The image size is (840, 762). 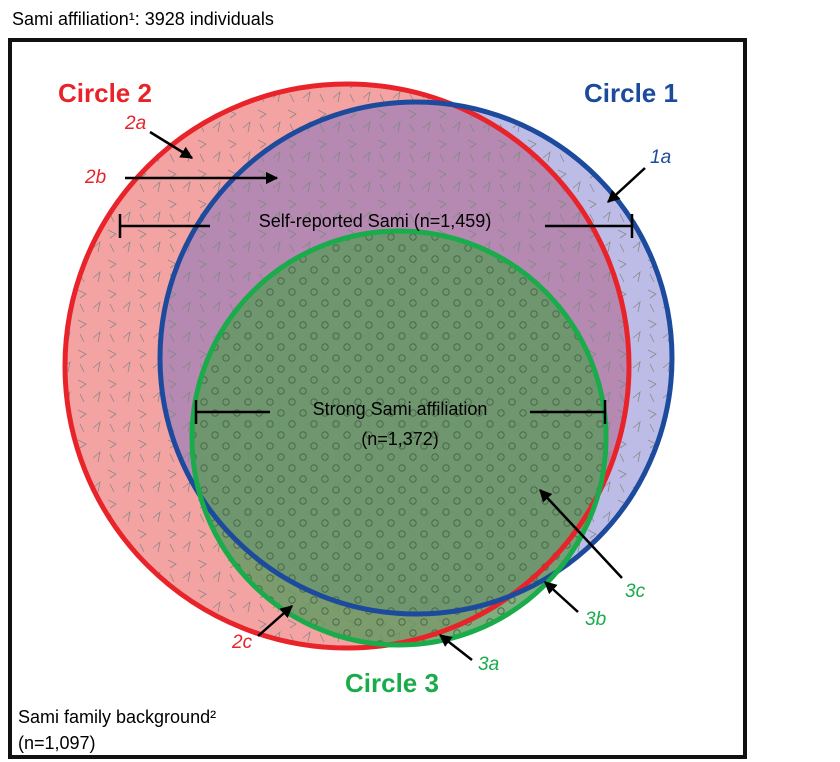 What do you see at coordinates (392, 683) in the screenshot?
I see `circle-label: Circle 3` at bounding box center [392, 683].